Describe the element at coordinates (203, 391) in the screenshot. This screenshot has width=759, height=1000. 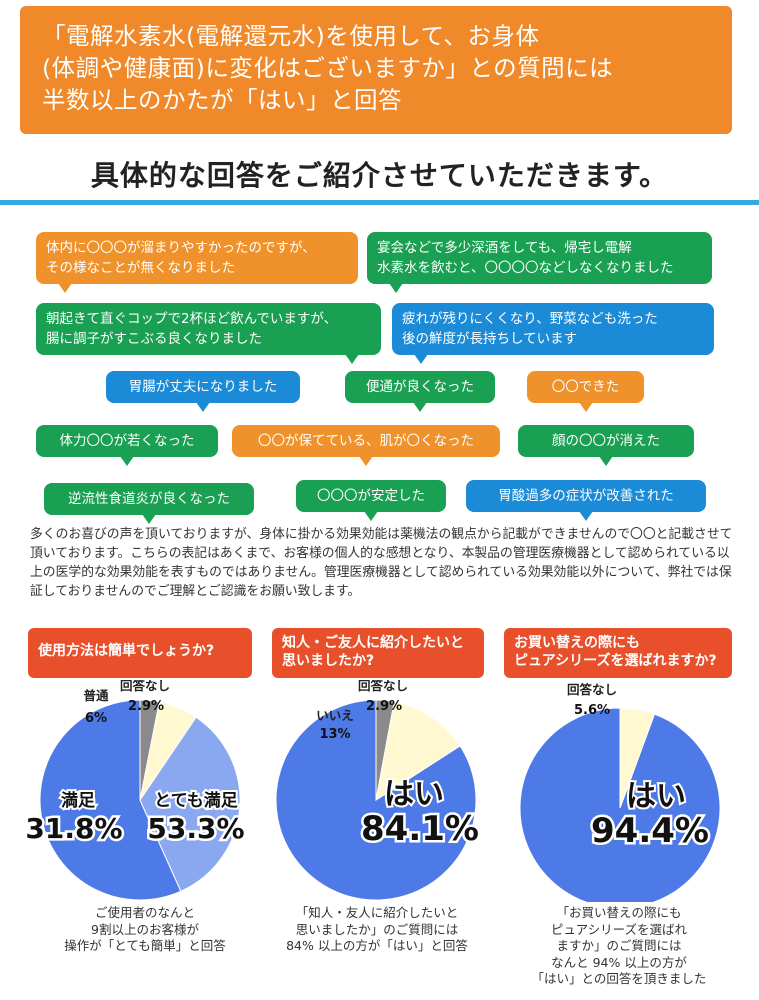
I see `testimonial-bubble: 胃腸が丈夫になりました` at that location.